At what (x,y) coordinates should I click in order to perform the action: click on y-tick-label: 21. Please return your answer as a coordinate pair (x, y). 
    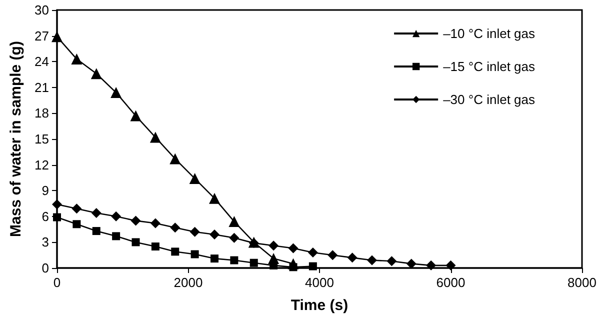
    Looking at the image, I should click on (41, 87).